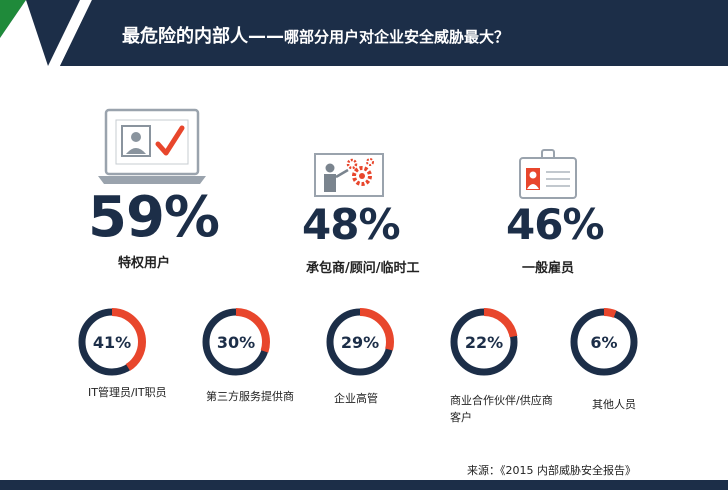 The width and height of the screenshot is (728, 490). Describe the element at coordinates (555, 224) in the screenshot. I see `stat-value-employees: 46%` at that location.